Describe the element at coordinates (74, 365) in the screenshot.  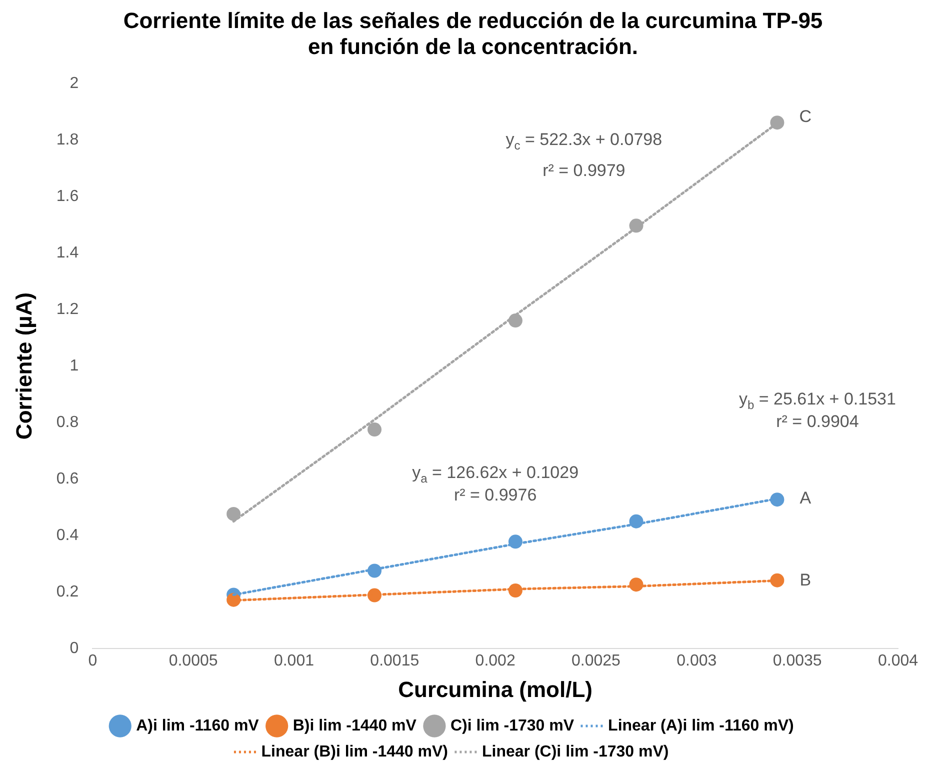
I see `y-tick-label: 1` at that location.